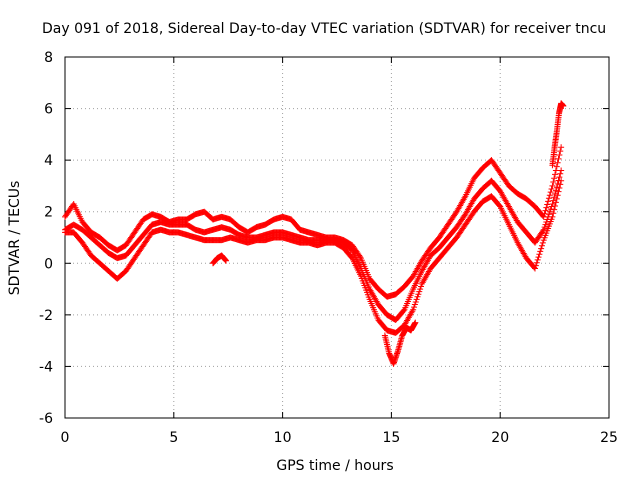 The width and height of the screenshot is (640, 480). I want to click on y-tick-label: -6, so click(46, 419).